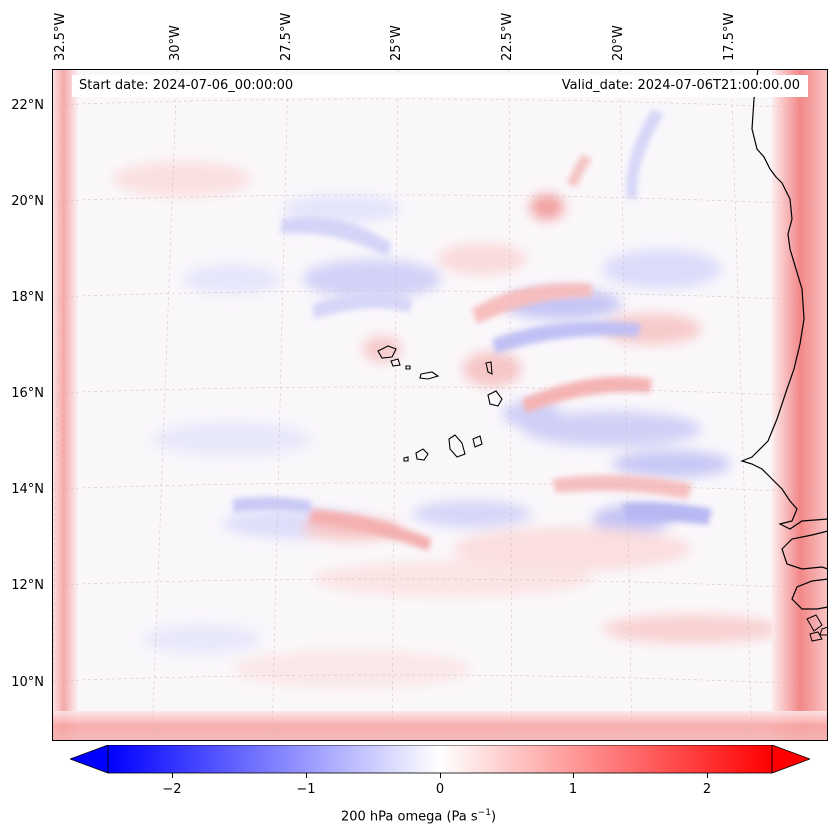 Image resolution: width=837 pixels, height=839 pixels. I want to click on colorbar-tick-label: −1, so click(306, 789).